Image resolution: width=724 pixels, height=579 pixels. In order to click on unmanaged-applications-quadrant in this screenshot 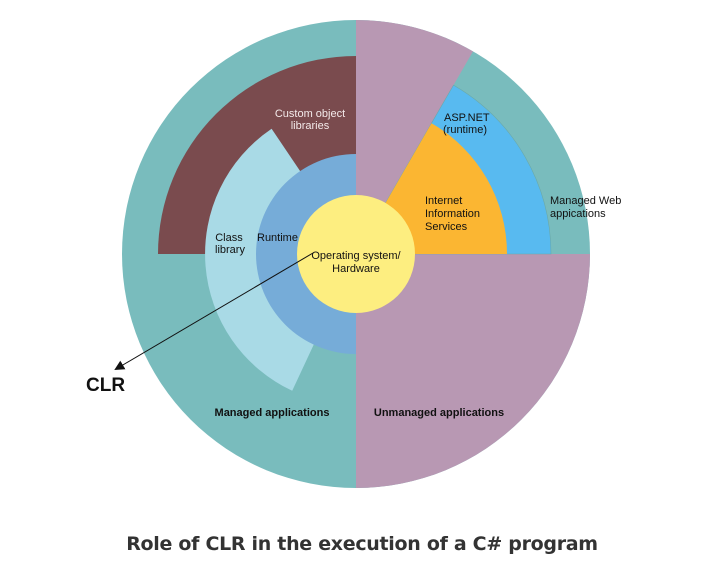, I will do `click(473, 371)`.